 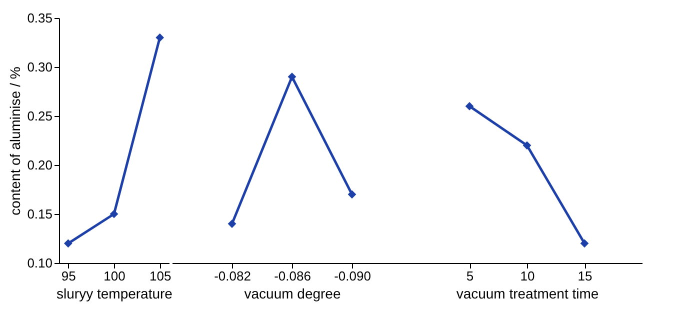 I want to click on y-tick-label: 0.35, so click(x=39, y=18).